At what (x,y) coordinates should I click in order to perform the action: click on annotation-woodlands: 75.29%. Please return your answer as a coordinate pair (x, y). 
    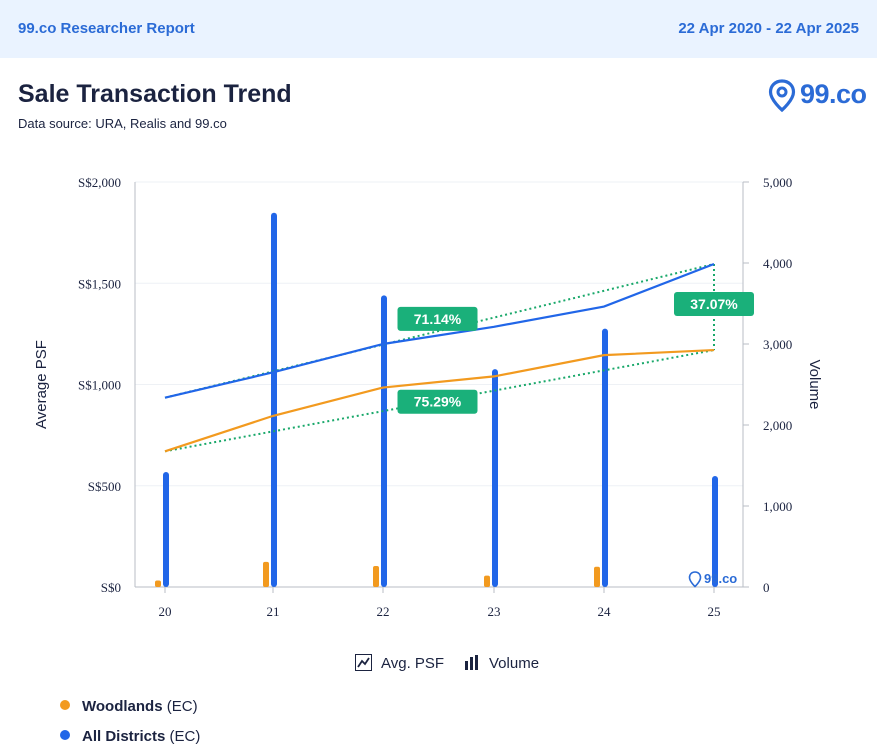
    Looking at the image, I should click on (438, 402).